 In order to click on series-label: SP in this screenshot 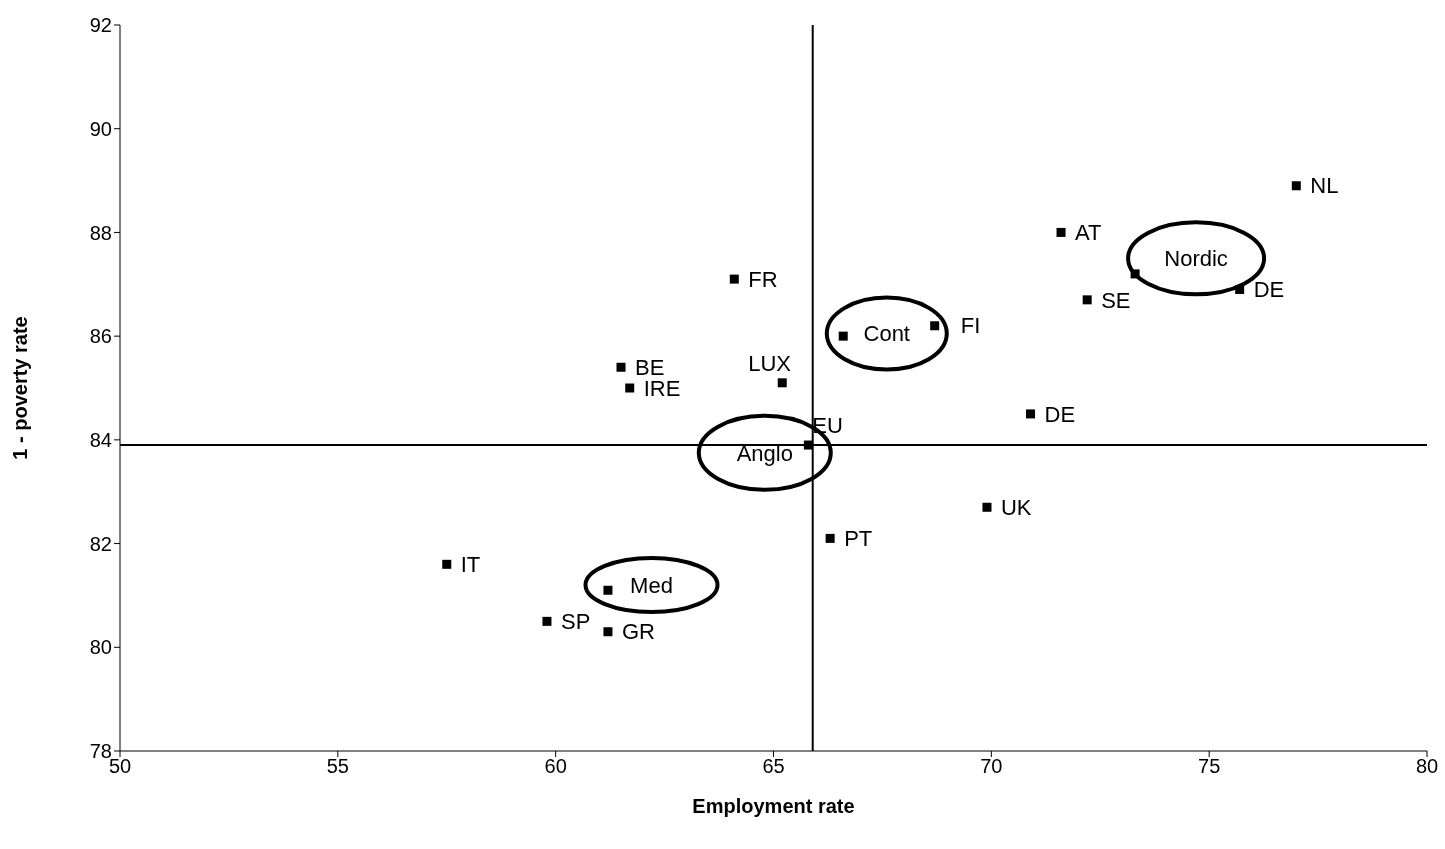, I will do `click(575, 622)`.